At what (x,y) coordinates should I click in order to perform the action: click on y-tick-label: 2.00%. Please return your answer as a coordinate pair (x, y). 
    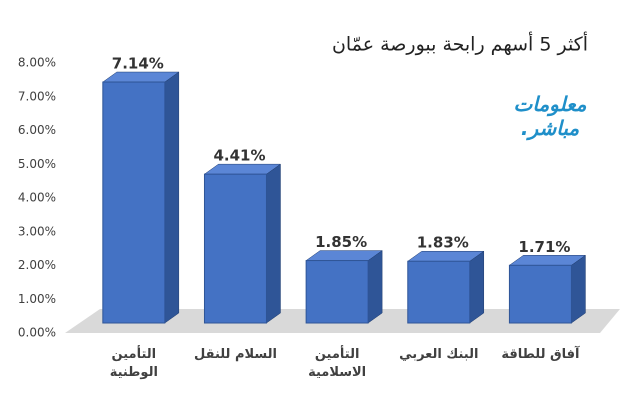
    Looking at the image, I should click on (37, 265).